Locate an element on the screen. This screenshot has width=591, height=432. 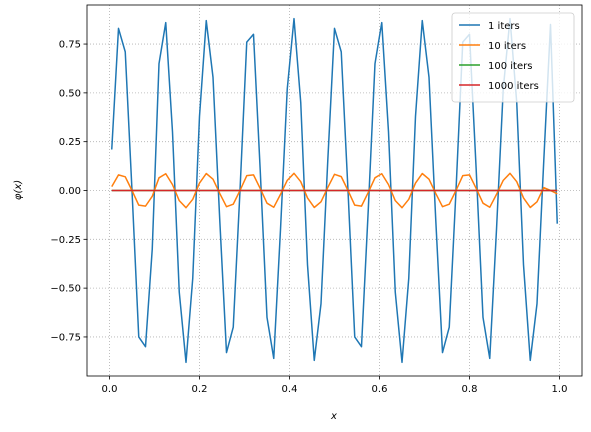
legend-label: 100 iters is located at coordinates (510, 66).